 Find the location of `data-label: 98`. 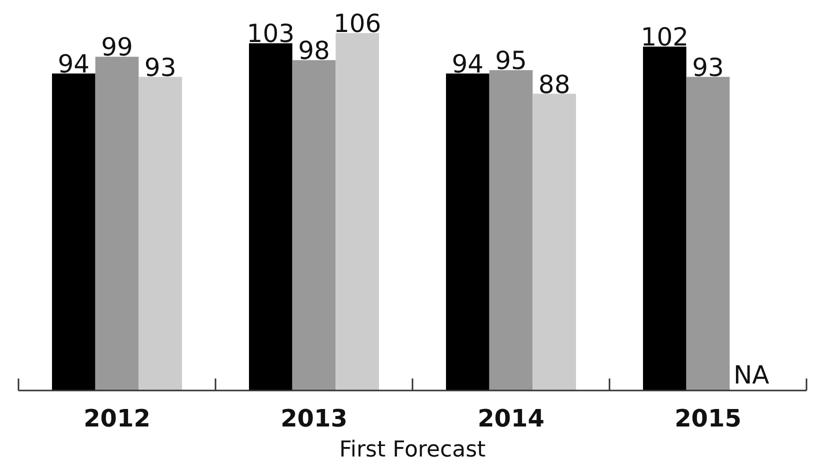

data-label: 98 is located at coordinates (314, 51).